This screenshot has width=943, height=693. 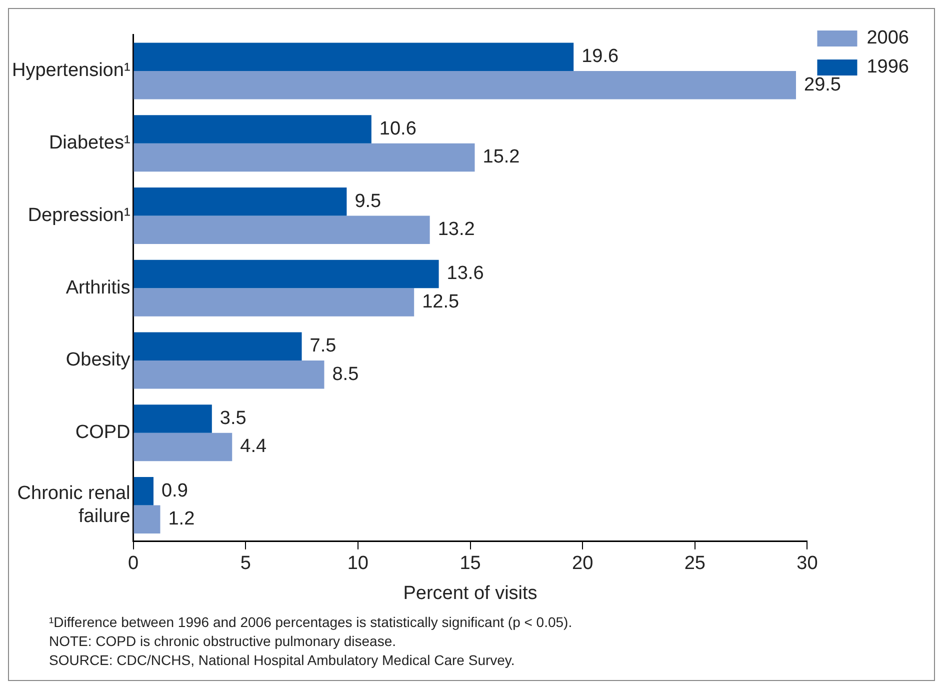 What do you see at coordinates (441, 301) in the screenshot?
I see `data-label: 12.5` at bounding box center [441, 301].